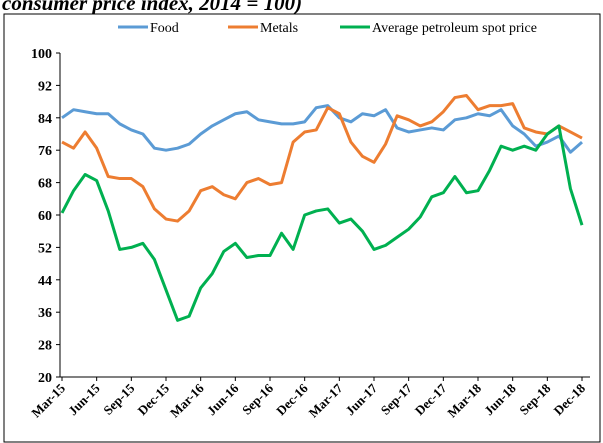 The image size is (603, 443). What do you see at coordinates (500, 399) in the screenshot?
I see `x-tick-label: Jun-18` at bounding box center [500, 399].